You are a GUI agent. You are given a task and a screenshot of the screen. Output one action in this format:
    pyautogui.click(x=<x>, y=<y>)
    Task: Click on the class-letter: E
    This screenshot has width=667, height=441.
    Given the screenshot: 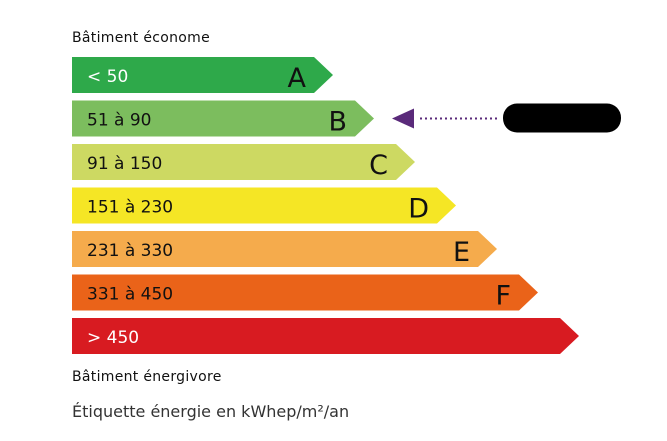 What is the action you would take?
    pyautogui.click(x=461, y=252)
    